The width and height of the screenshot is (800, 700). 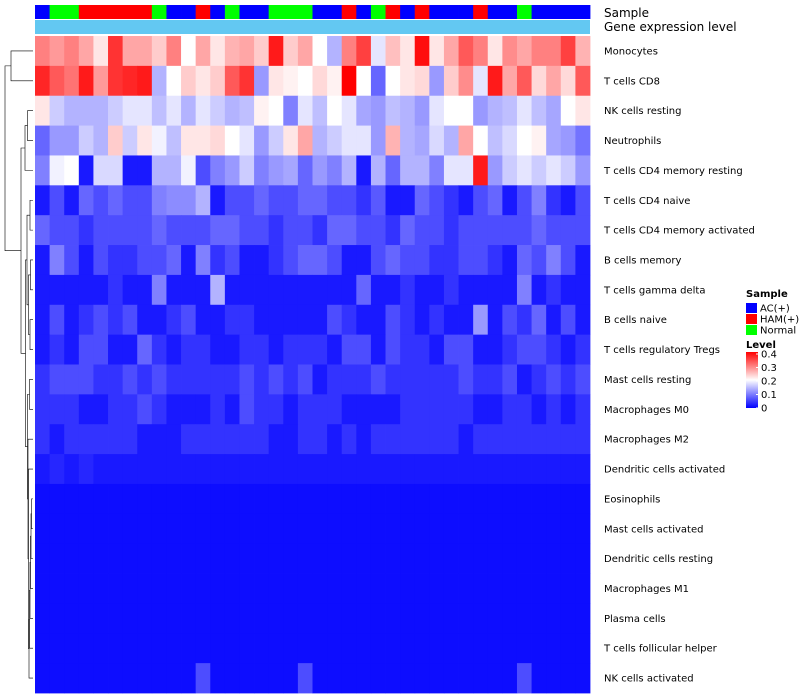 I want to click on legend-entry-label: Normal, so click(x=778, y=331).